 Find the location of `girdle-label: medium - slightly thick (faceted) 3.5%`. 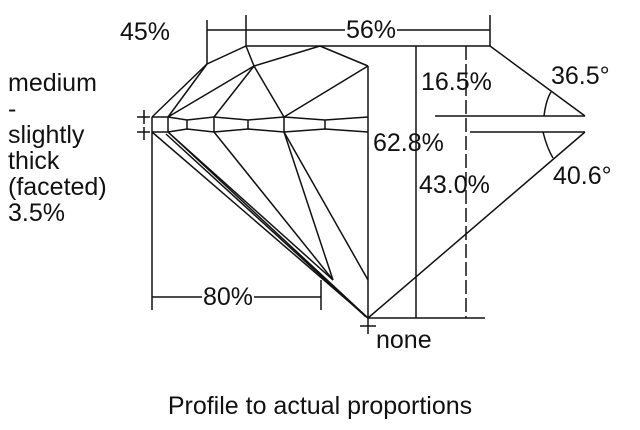

girdle-label: medium - slightly thick (faceted) 3.5% is located at coordinates (57, 148).